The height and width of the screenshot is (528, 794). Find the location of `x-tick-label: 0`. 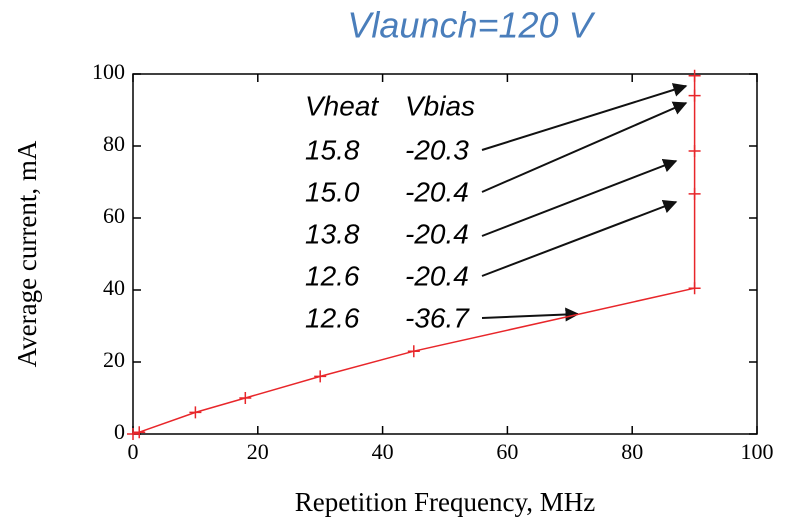

x-tick-label: 0 is located at coordinates (133, 451).